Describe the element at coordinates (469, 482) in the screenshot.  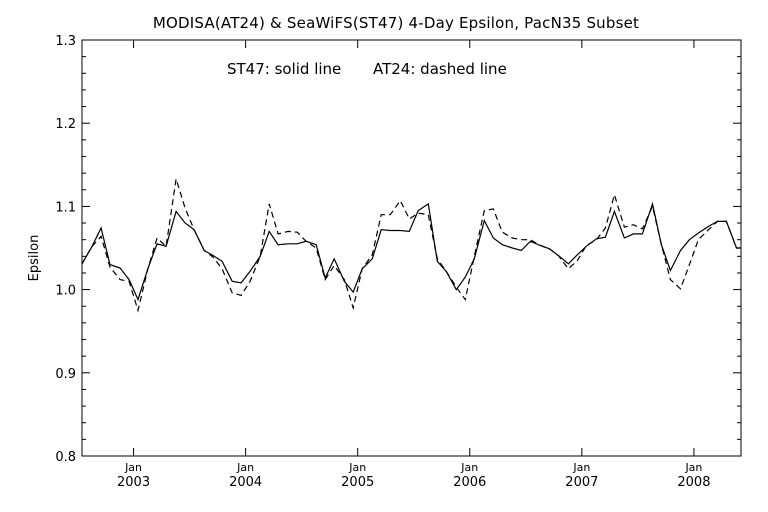
I see `x-tick-year: 2006` at that location.